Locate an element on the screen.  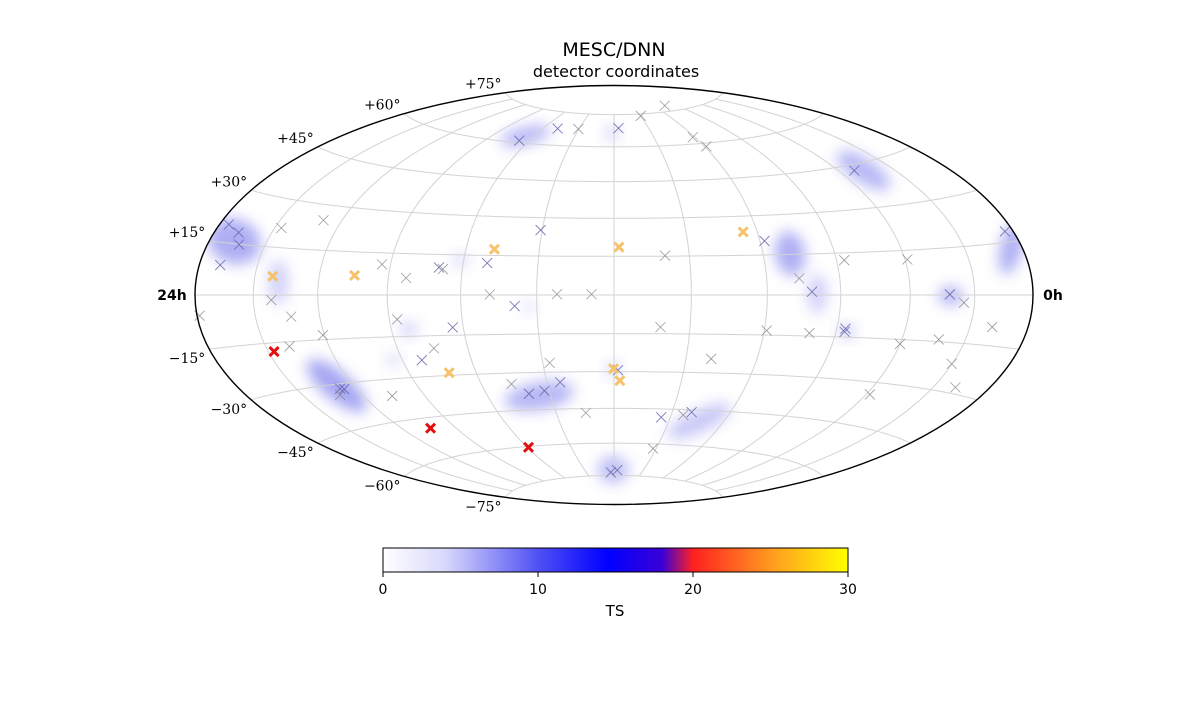
chart-title: MESC/DNN is located at coordinates (613, 50).